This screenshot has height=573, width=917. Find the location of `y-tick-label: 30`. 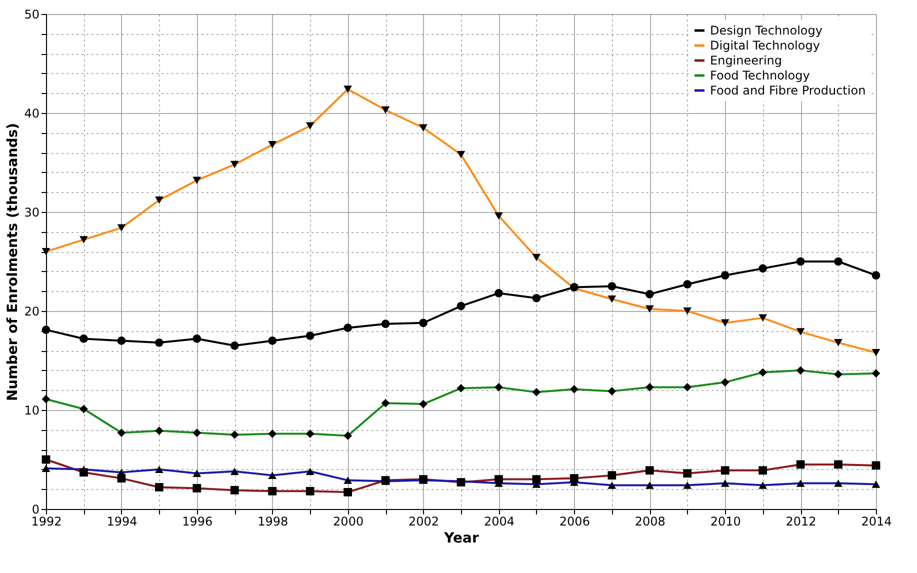

y-tick-label: 30 is located at coordinates (32, 213).